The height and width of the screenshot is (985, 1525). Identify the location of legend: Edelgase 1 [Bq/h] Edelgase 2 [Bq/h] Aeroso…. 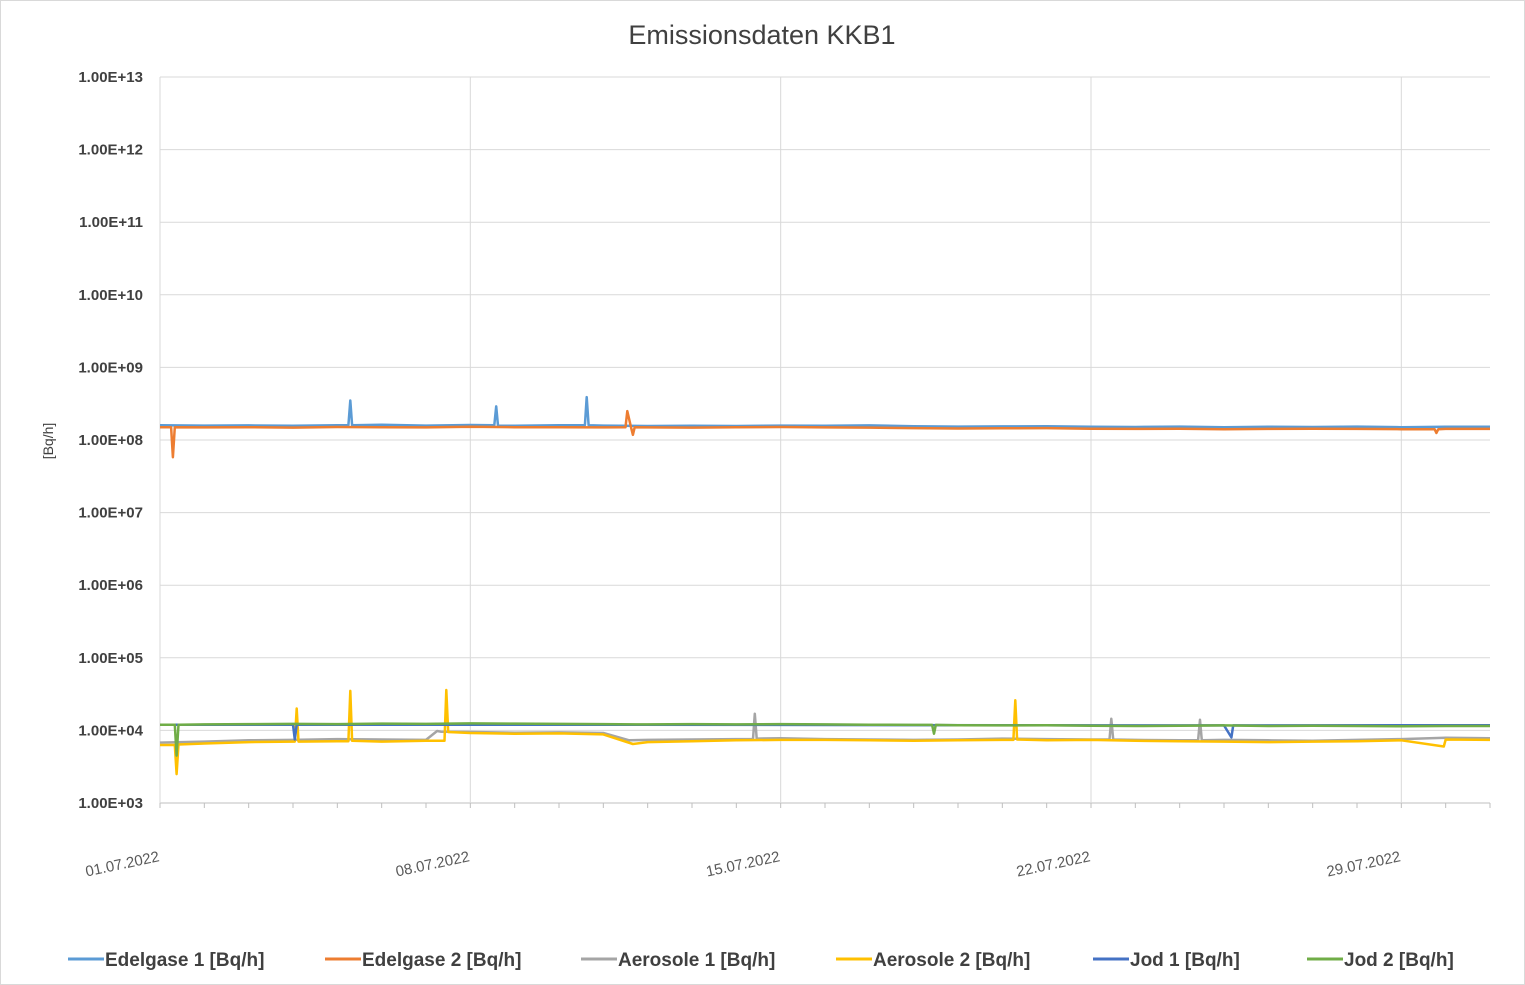
(761, 960).